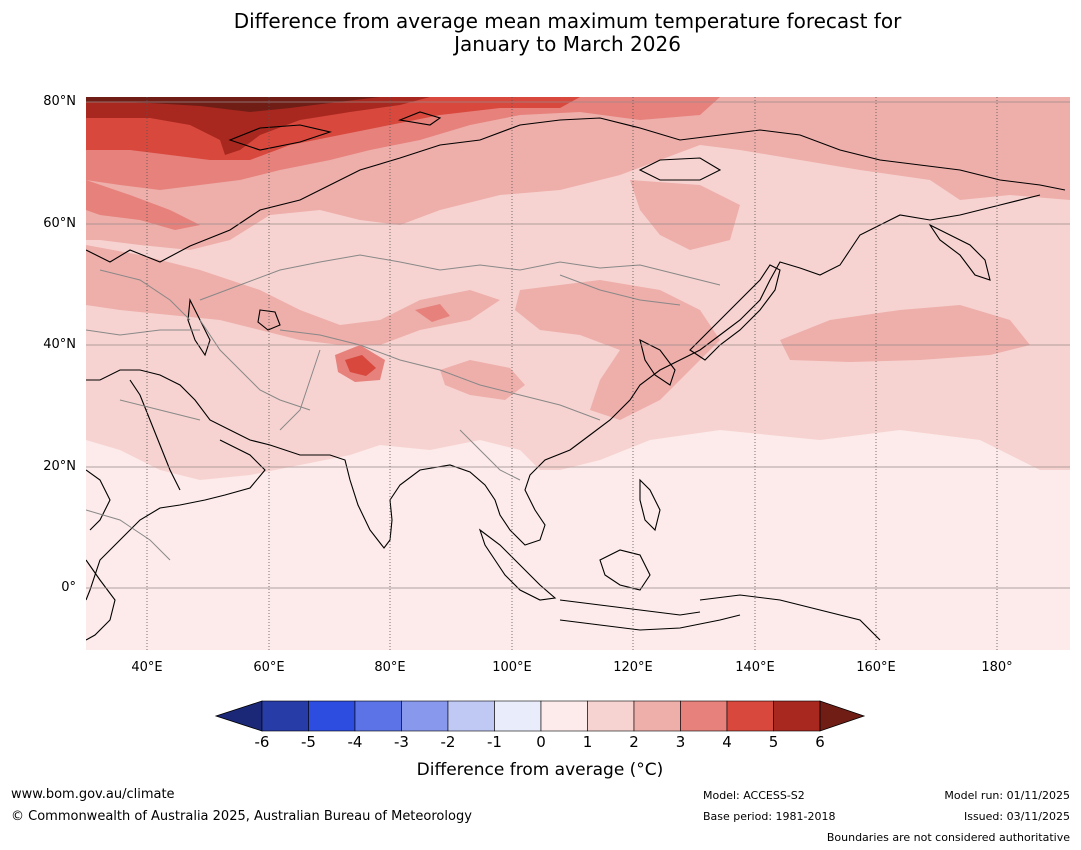 The width and height of the screenshot is (1081, 850). What do you see at coordinates (59, 223) in the screenshot?
I see `lat-label-60n: 60°N` at bounding box center [59, 223].